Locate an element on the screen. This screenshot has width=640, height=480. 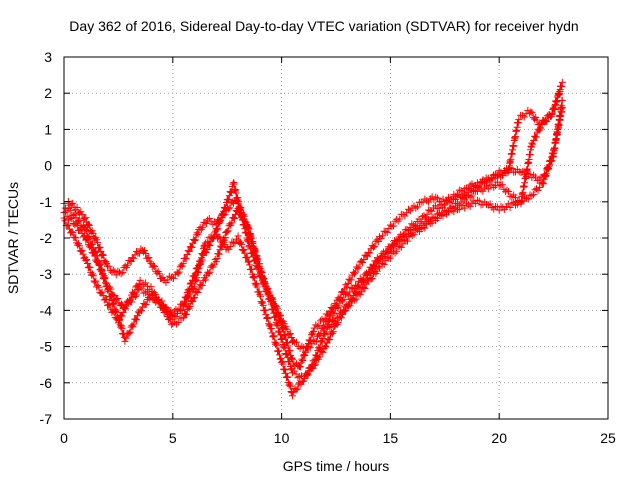
y-tick-label: -1 is located at coordinates (46, 202).